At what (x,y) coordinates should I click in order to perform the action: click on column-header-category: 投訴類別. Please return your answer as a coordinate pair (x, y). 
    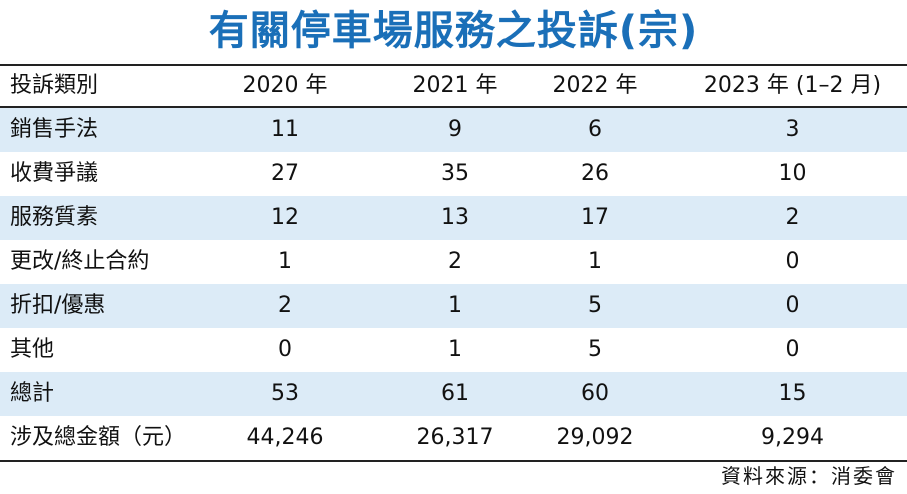
    Looking at the image, I should click on (54, 85).